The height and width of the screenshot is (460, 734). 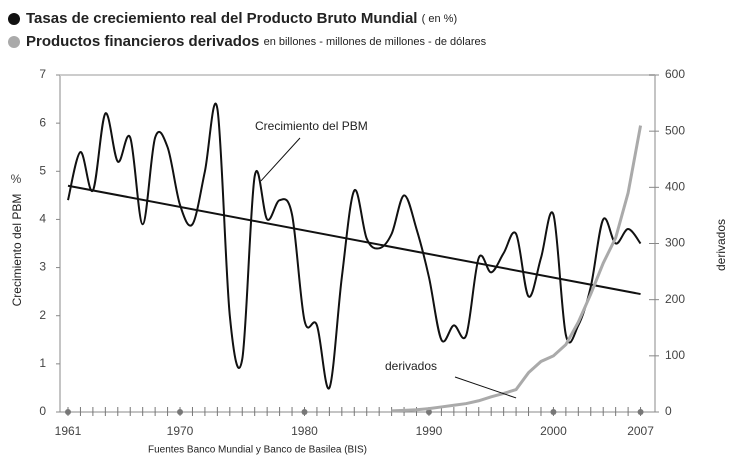 I want to click on x-tick-label: 2000, so click(x=553, y=431).